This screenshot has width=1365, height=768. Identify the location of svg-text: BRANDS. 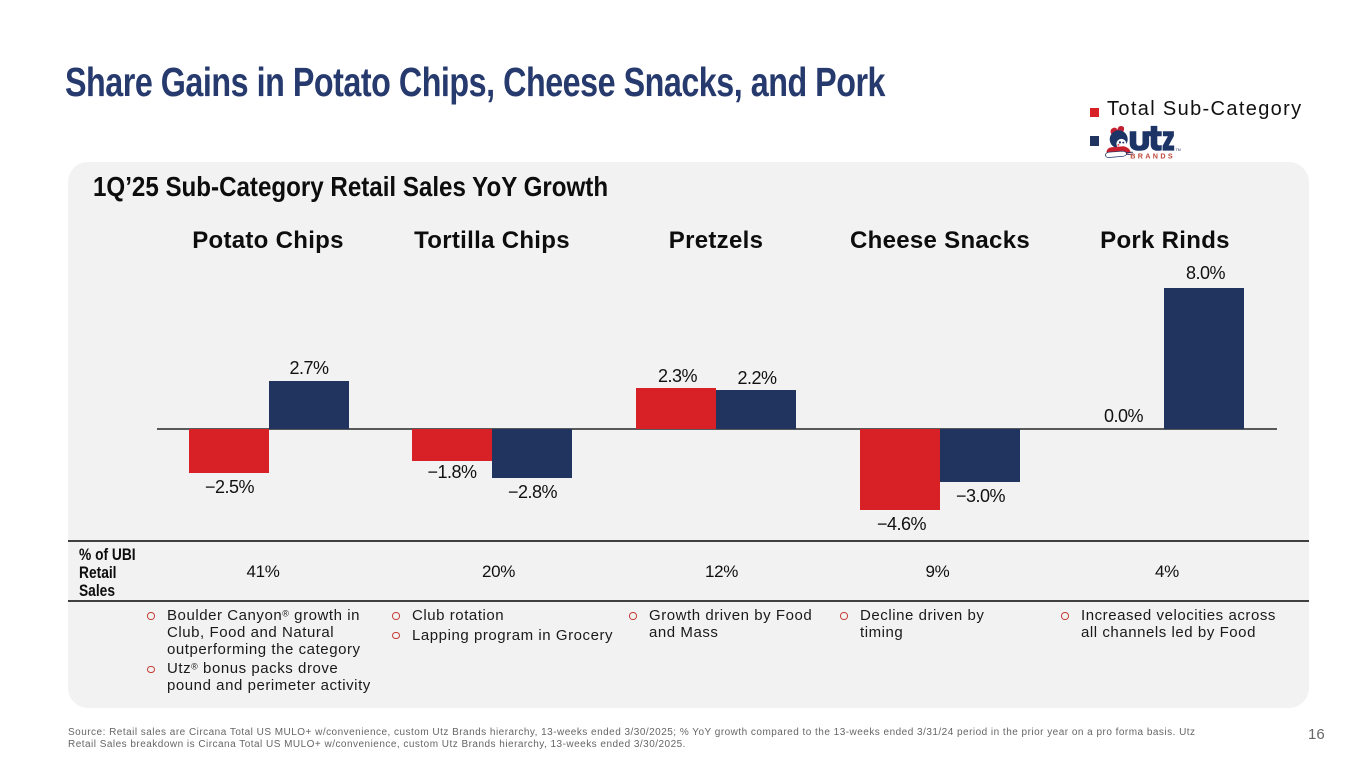
(1152, 156).